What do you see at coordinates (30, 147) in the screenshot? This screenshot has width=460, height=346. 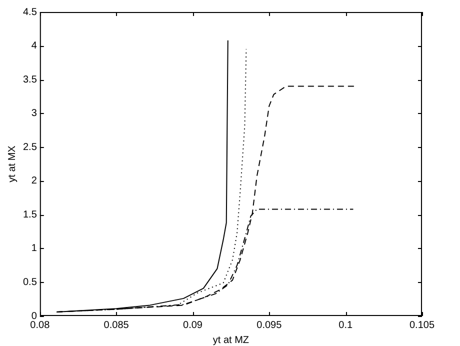 I see `y-tick-label: 2.5` at bounding box center [30, 147].